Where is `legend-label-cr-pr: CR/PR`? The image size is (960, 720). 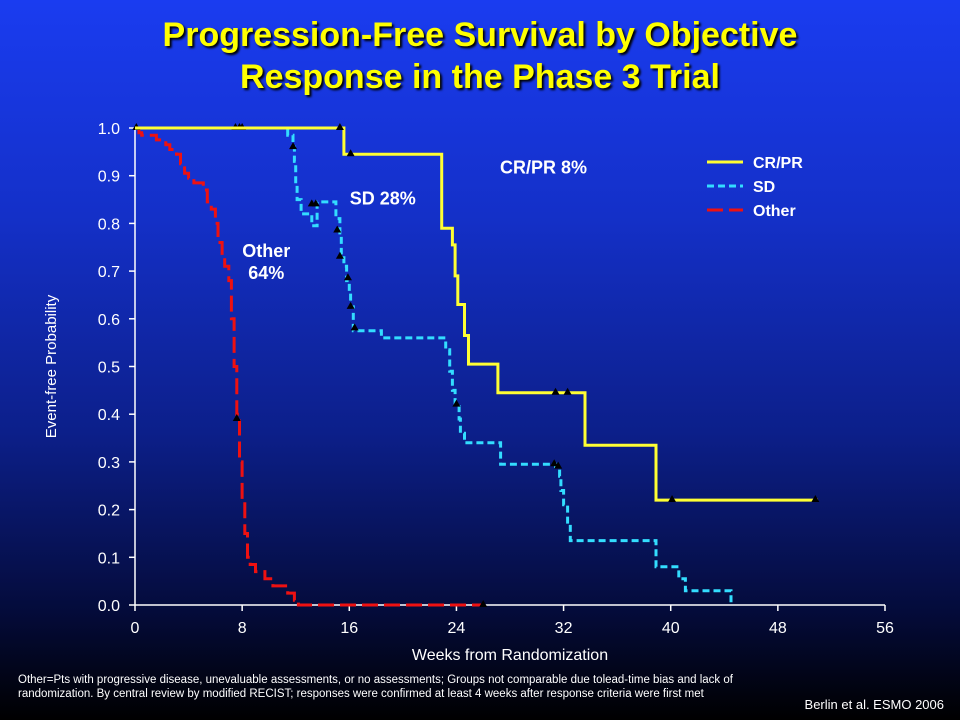 legend-label-cr-pr: CR/PR is located at coordinates (778, 163).